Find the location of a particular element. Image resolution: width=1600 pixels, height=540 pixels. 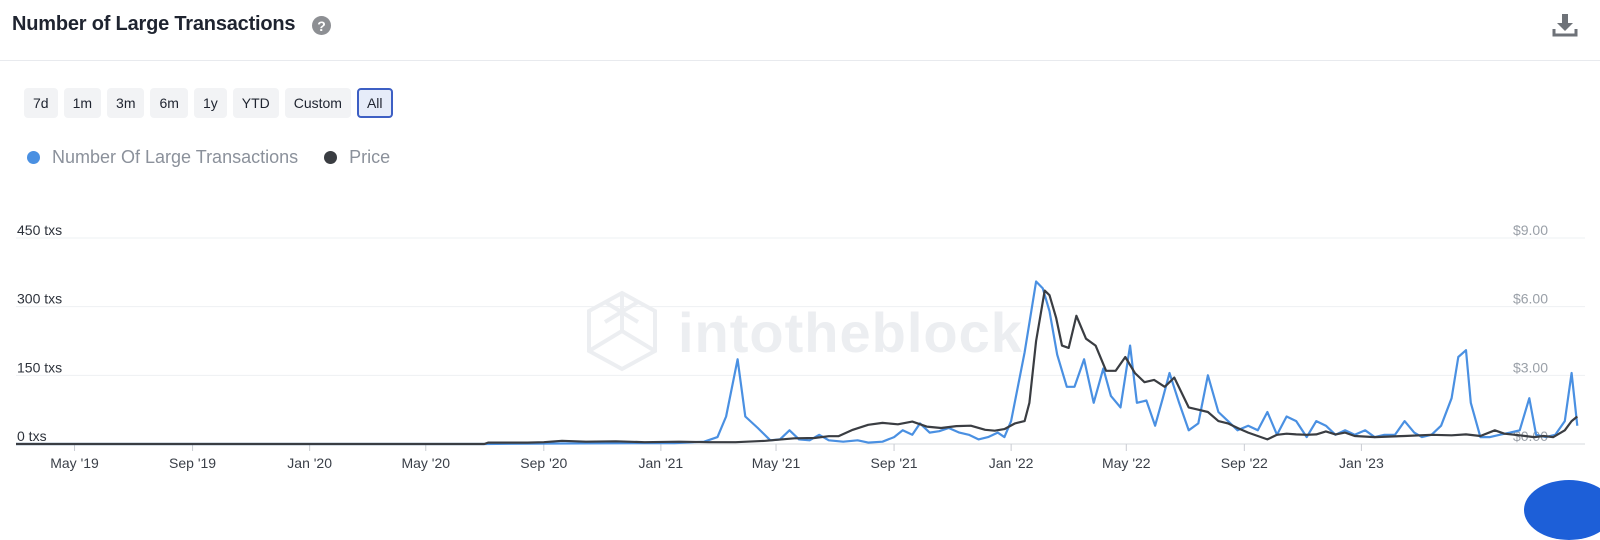

watermark-text: intotheblock is located at coordinates (850, 332).